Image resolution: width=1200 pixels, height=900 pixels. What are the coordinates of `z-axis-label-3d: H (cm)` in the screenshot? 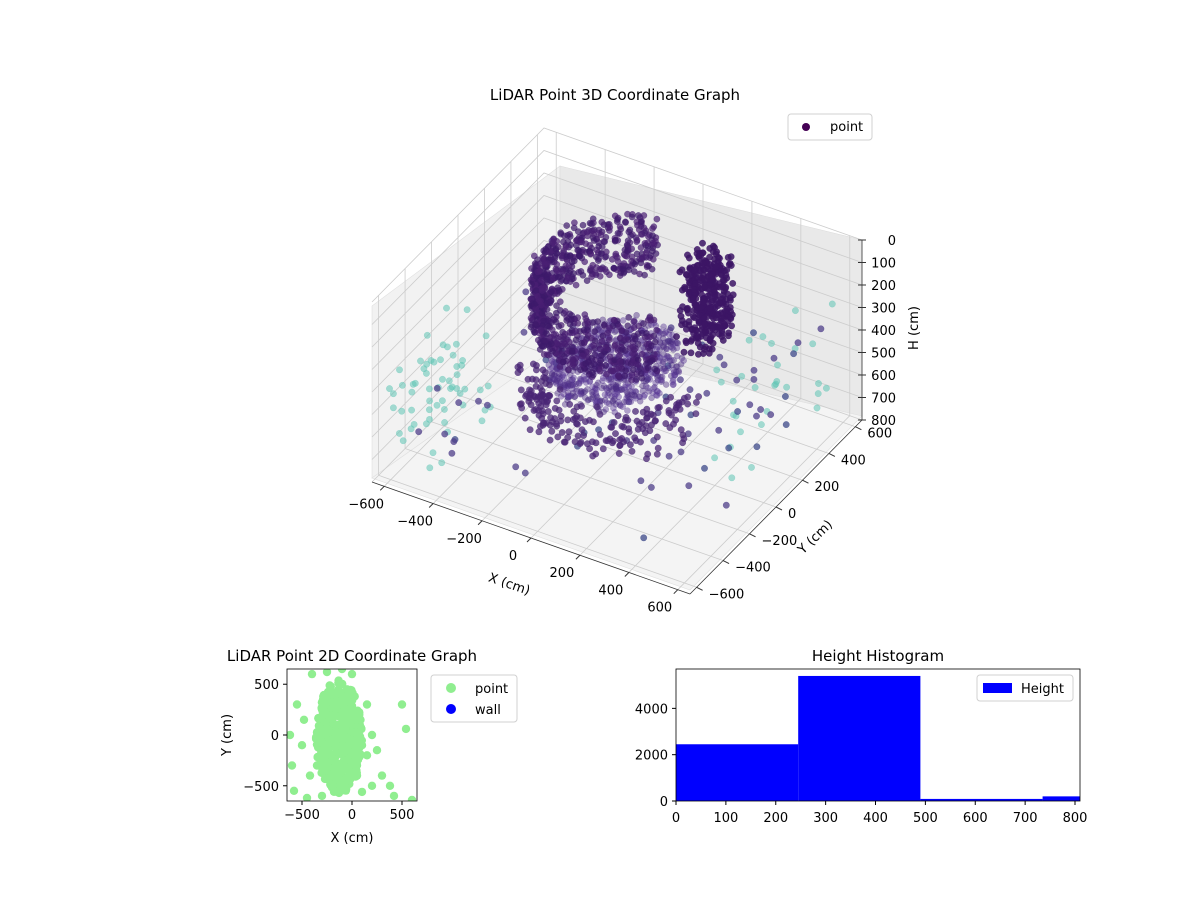 It's located at (914, 328).